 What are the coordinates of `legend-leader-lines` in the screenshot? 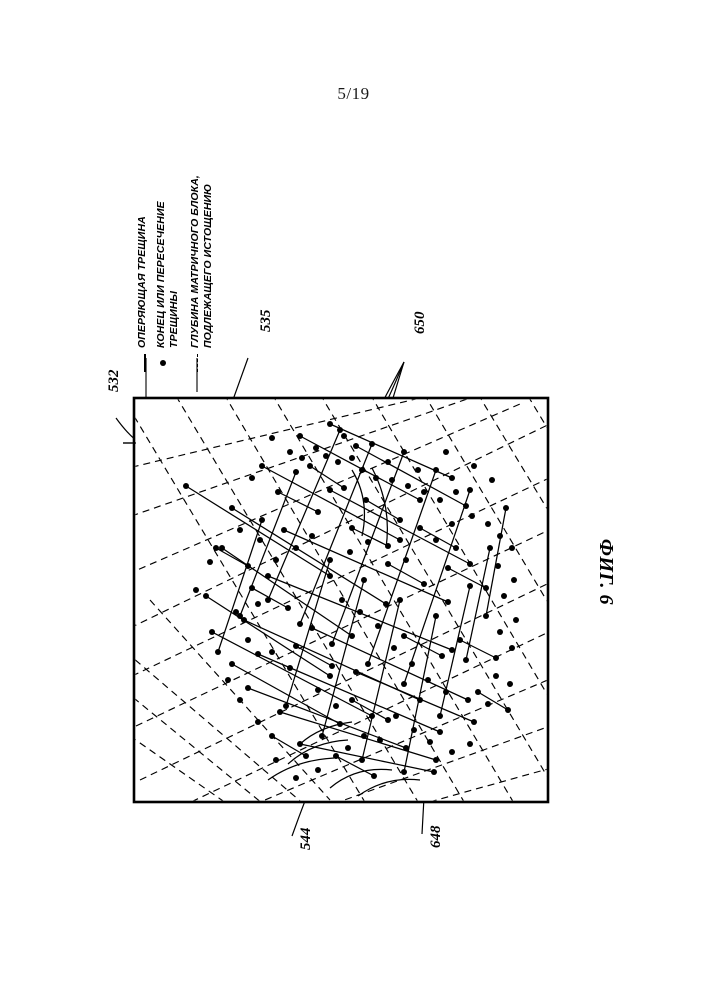 It's located at (171, 378).